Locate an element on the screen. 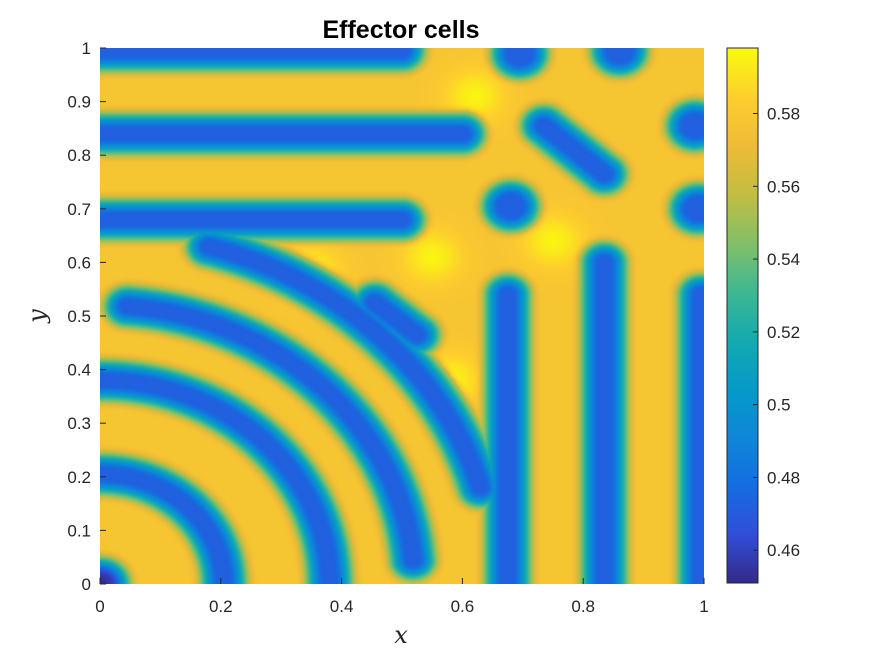 The image size is (875, 656). colorbar-ticks: 0.46 0.48 0.5 0.52 0.54 0.56 0.58 is located at coordinates (776, 332).